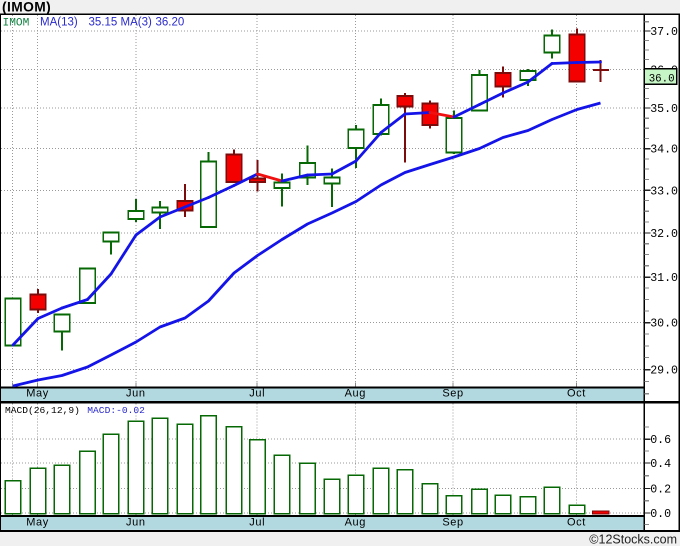 This screenshot has width=680, height=546. Describe the element at coordinates (59, 23) in the screenshot. I see `svg-text: MA(13)` at that location.